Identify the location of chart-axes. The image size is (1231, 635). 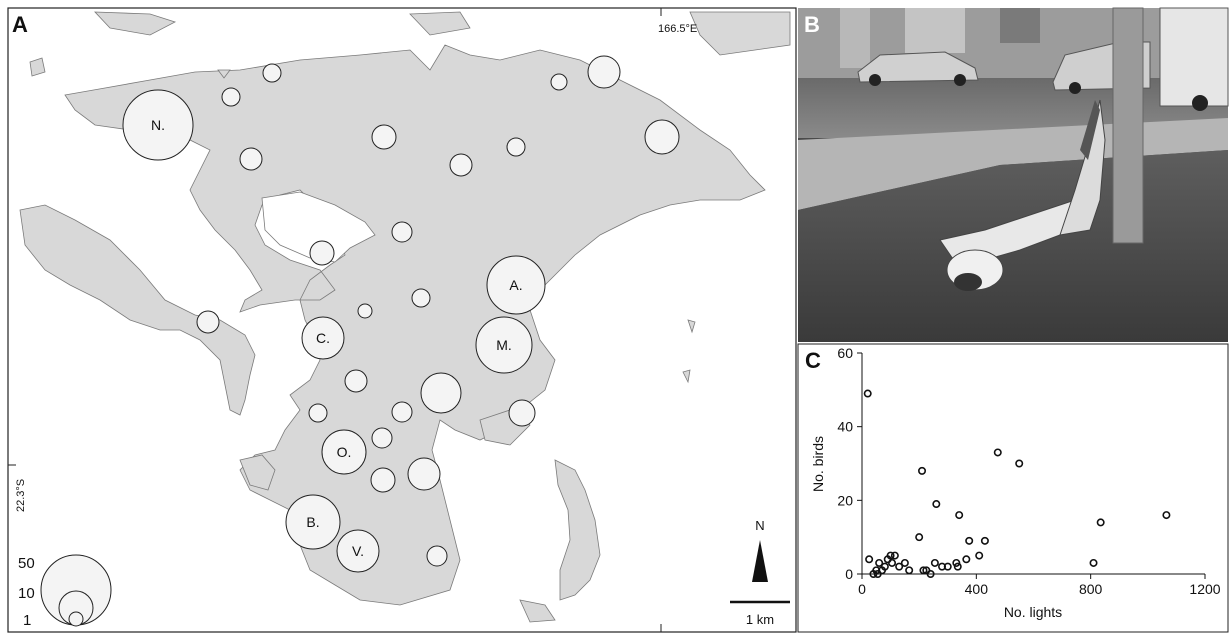
(1033, 464).